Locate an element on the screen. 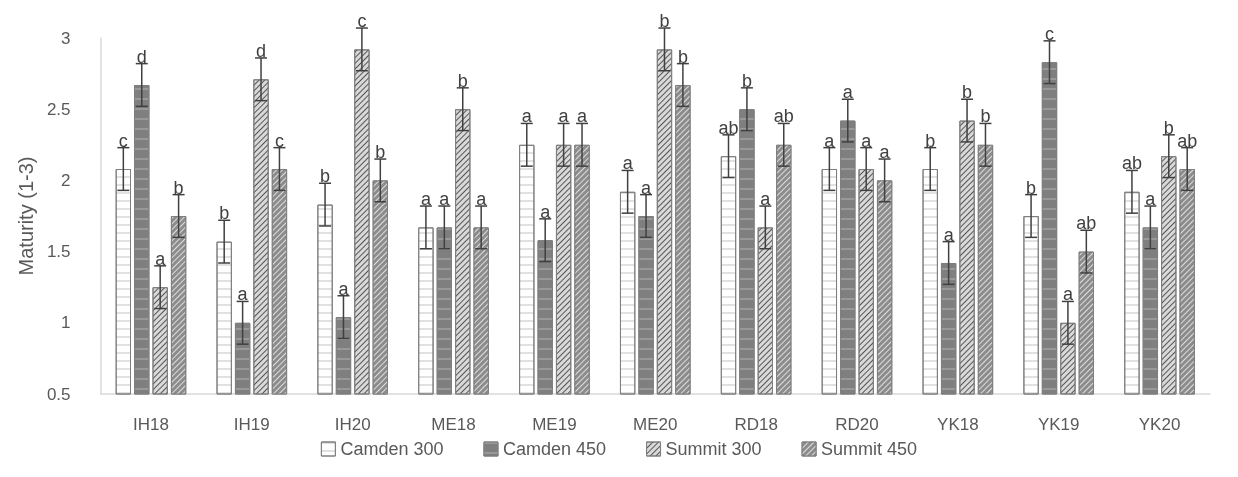 This screenshot has width=1238, height=477. x-tick-label: ME18 is located at coordinates (453, 424).